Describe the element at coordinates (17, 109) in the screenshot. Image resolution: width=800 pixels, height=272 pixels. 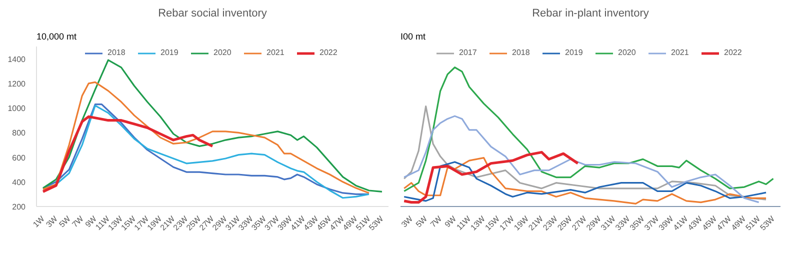
I see `y-tick-label: 1000` at that location.